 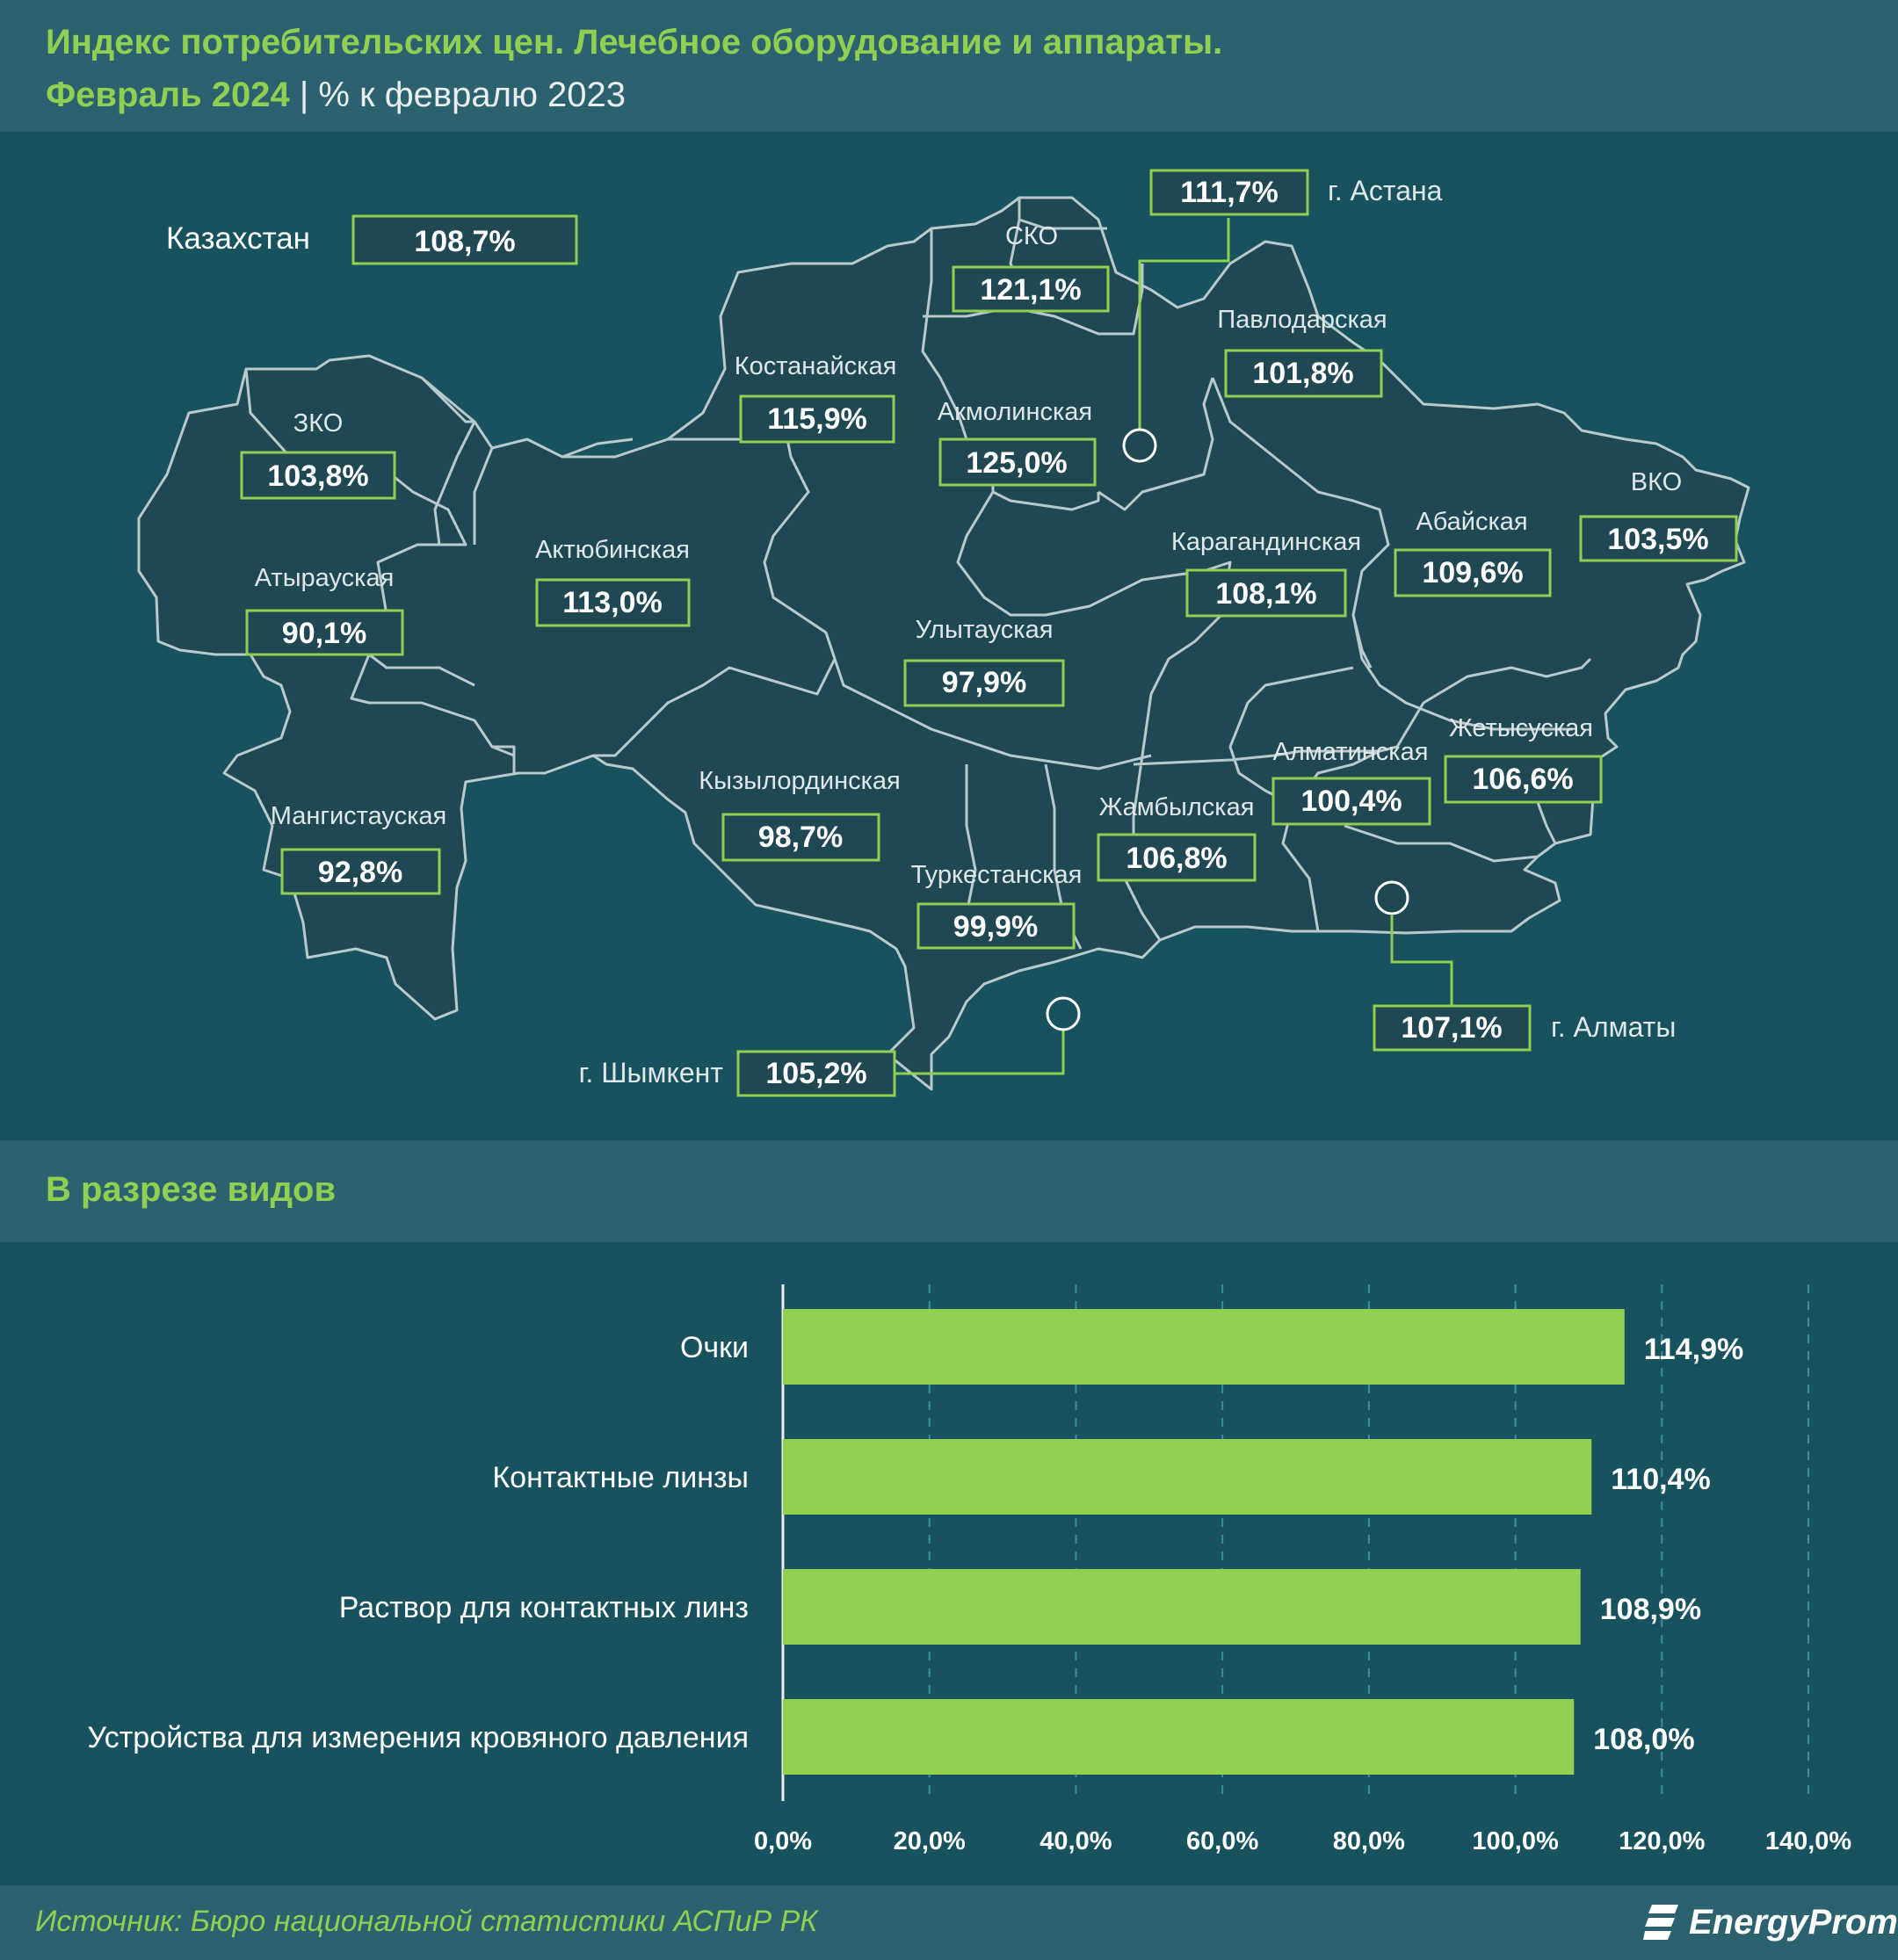 What do you see at coordinates (544, 1607) in the screenshot?
I see `category-label: Раствор для контактных линз` at bounding box center [544, 1607].